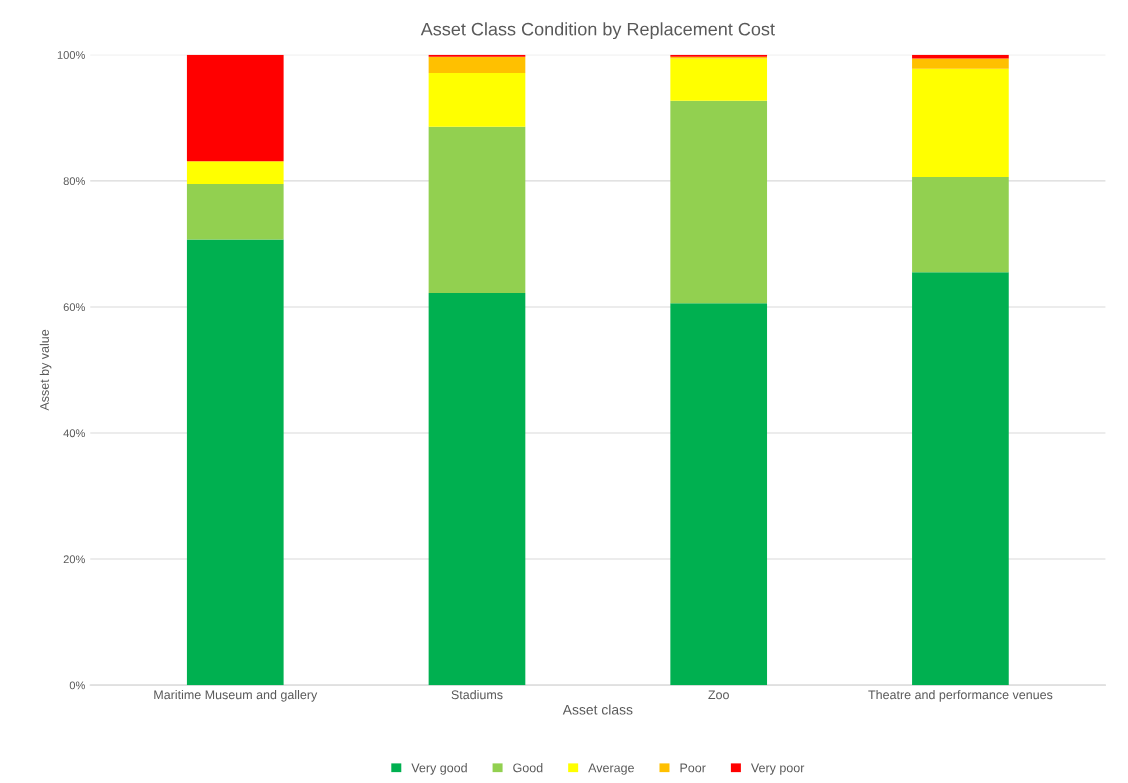 The image size is (1128, 783). I want to click on y-tick-label: 60%, so click(74, 307).